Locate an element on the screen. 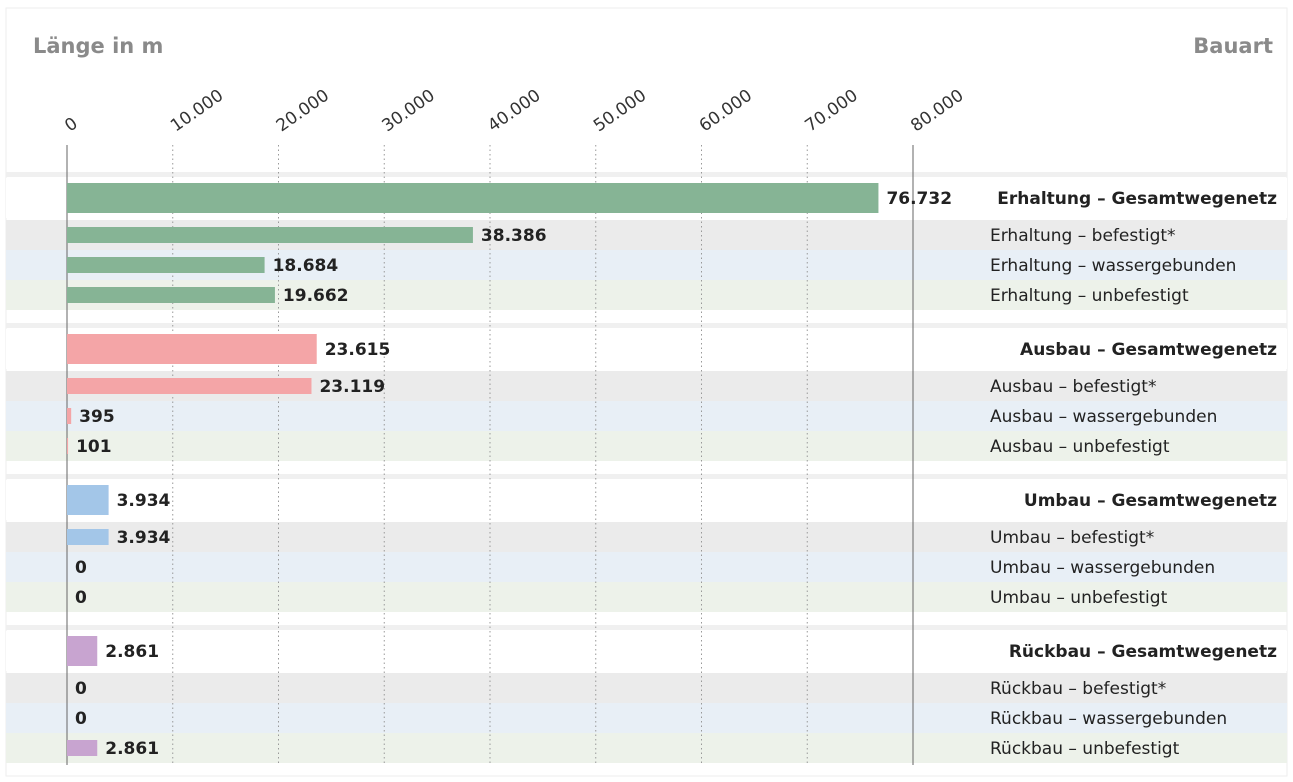  category-label: Rückbau – befestigt* is located at coordinates (1078, 689).